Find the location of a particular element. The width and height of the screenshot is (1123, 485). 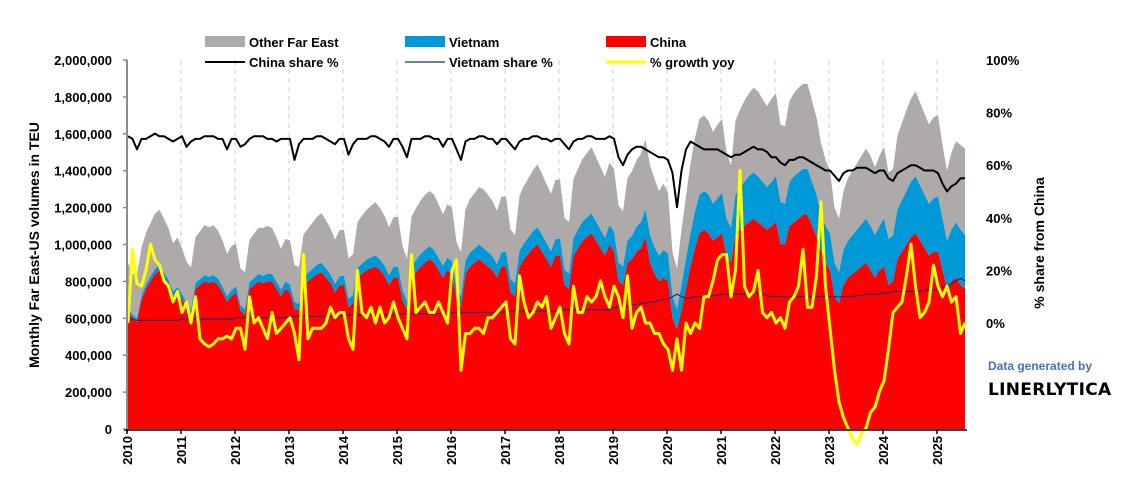

legend-item-growth: % growth yoy is located at coordinates (670, 62).